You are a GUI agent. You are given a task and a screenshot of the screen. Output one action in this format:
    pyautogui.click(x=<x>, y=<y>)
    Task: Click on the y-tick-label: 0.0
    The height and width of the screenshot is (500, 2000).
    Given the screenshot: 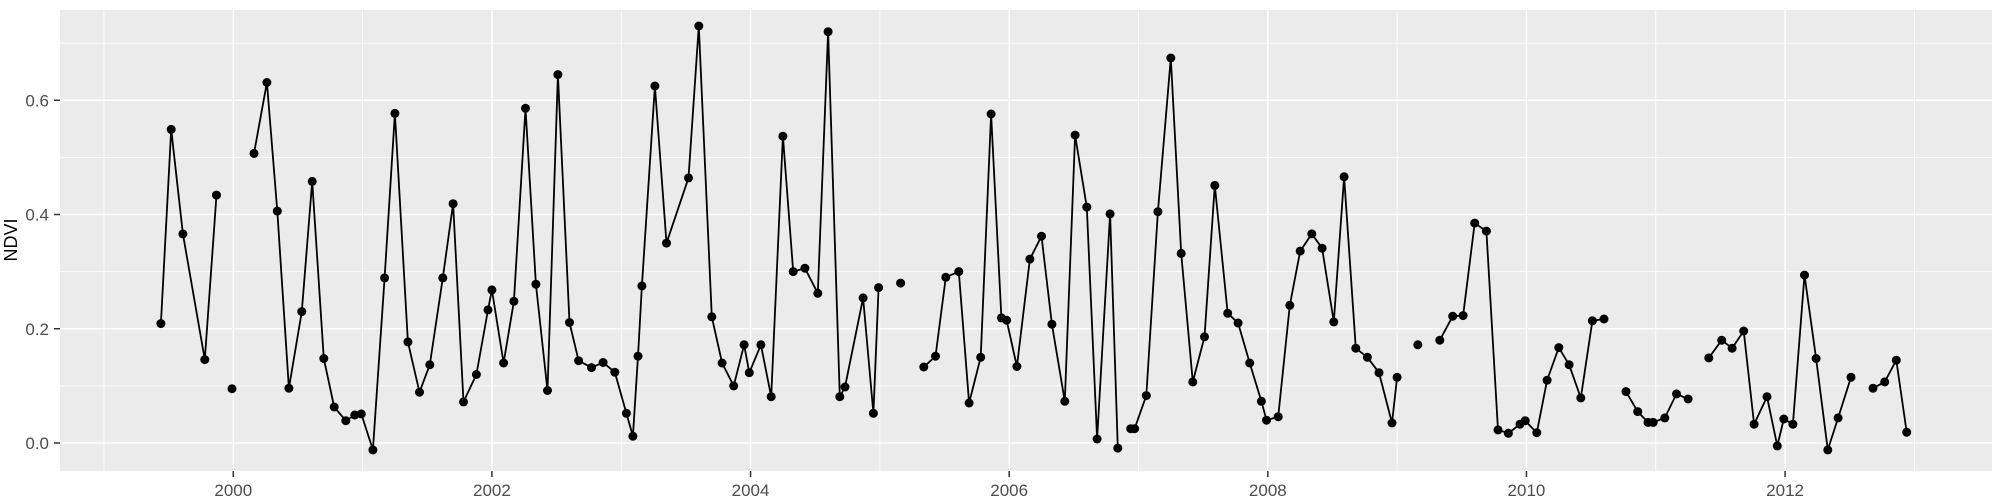 What is the action you would take?
    pyautogui.click(x=37, y=443)
    